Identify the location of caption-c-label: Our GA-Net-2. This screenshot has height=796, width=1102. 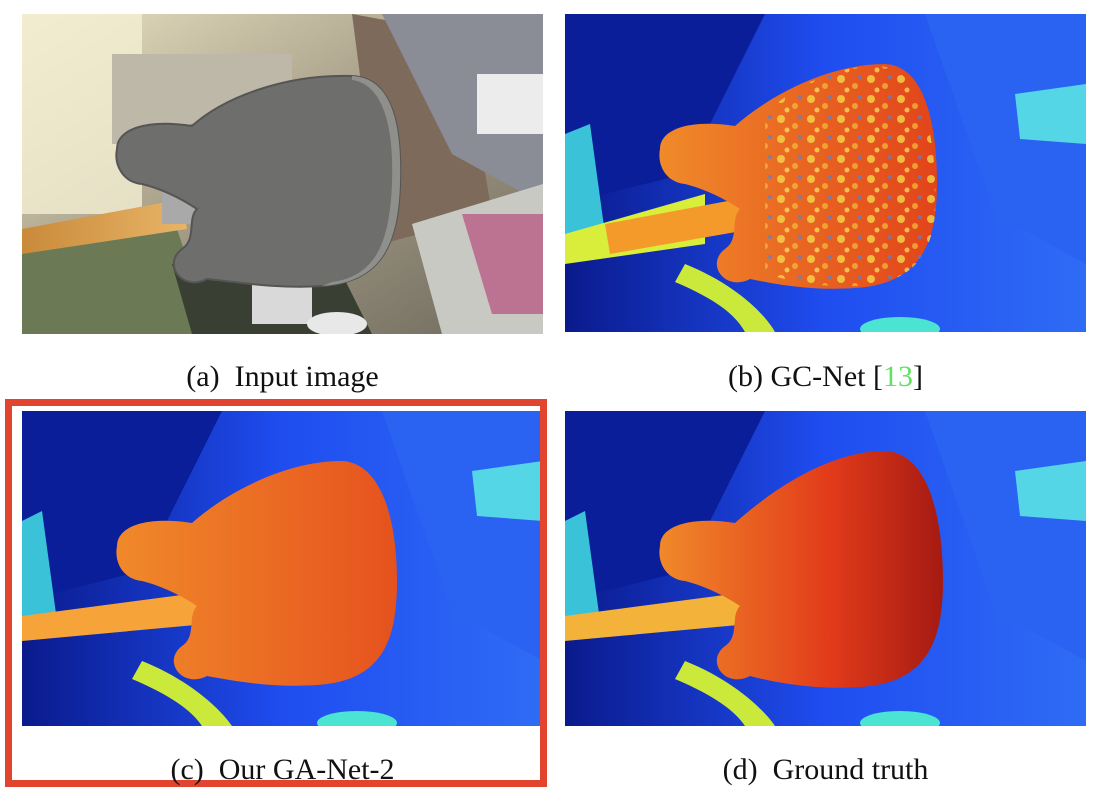
(306, 769).